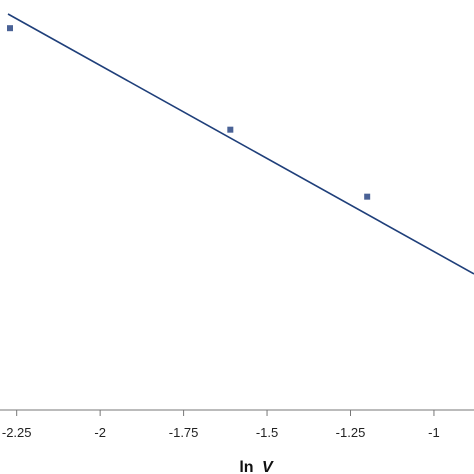  I want to click on x-tick-label: -1.5, so click(267, 432).